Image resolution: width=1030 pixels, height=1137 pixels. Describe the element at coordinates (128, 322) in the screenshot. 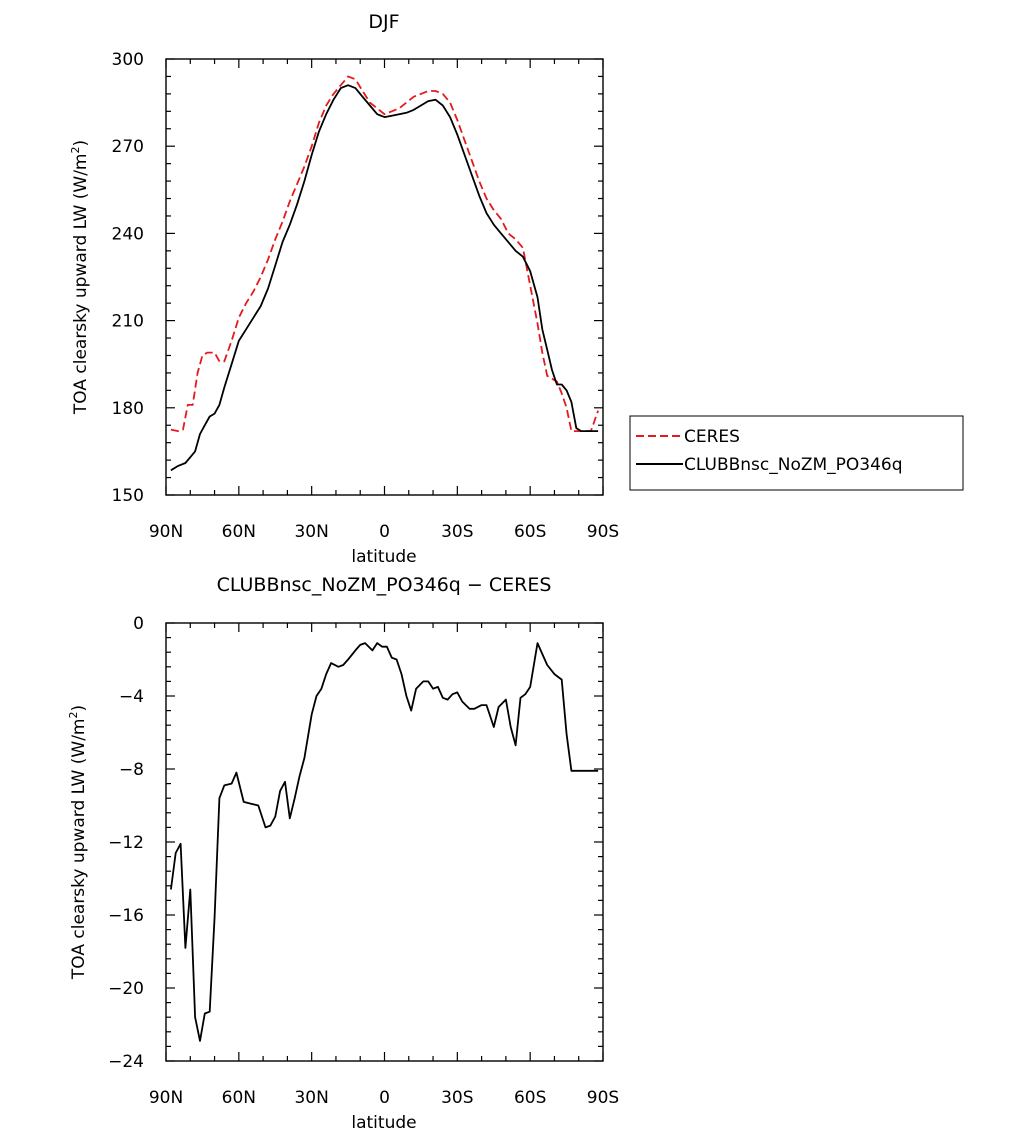

I see `y-tick-label: 210` at that location.